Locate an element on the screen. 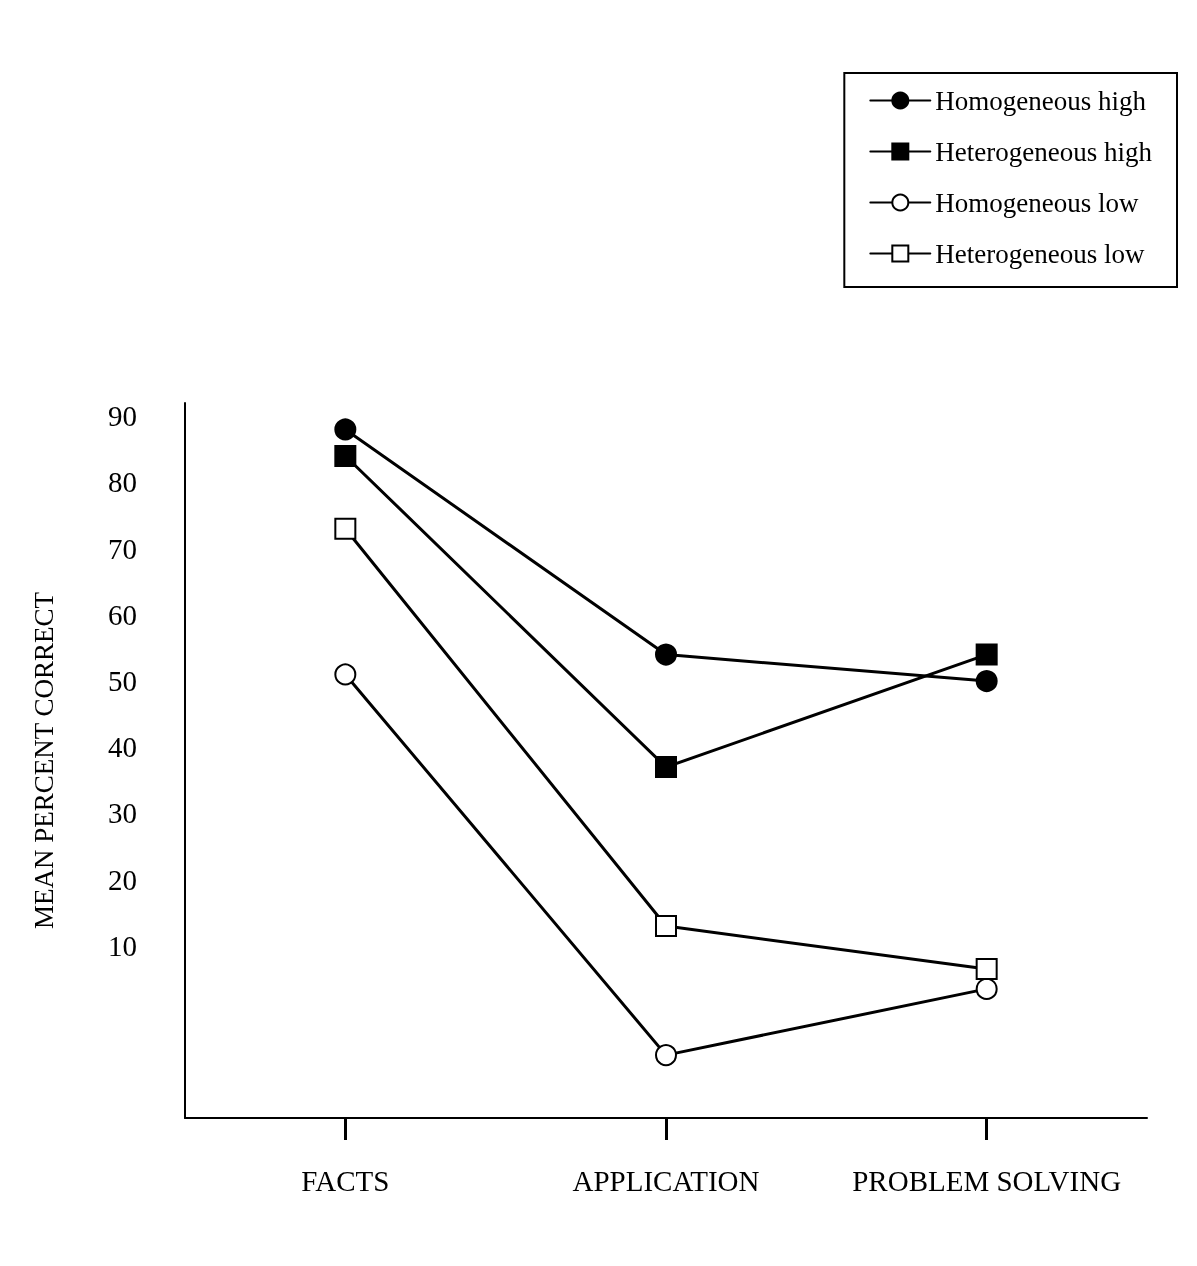 This screenshot has width=1197, height=1266. y-tick-label: 40 is located at coordinates (122, 747).